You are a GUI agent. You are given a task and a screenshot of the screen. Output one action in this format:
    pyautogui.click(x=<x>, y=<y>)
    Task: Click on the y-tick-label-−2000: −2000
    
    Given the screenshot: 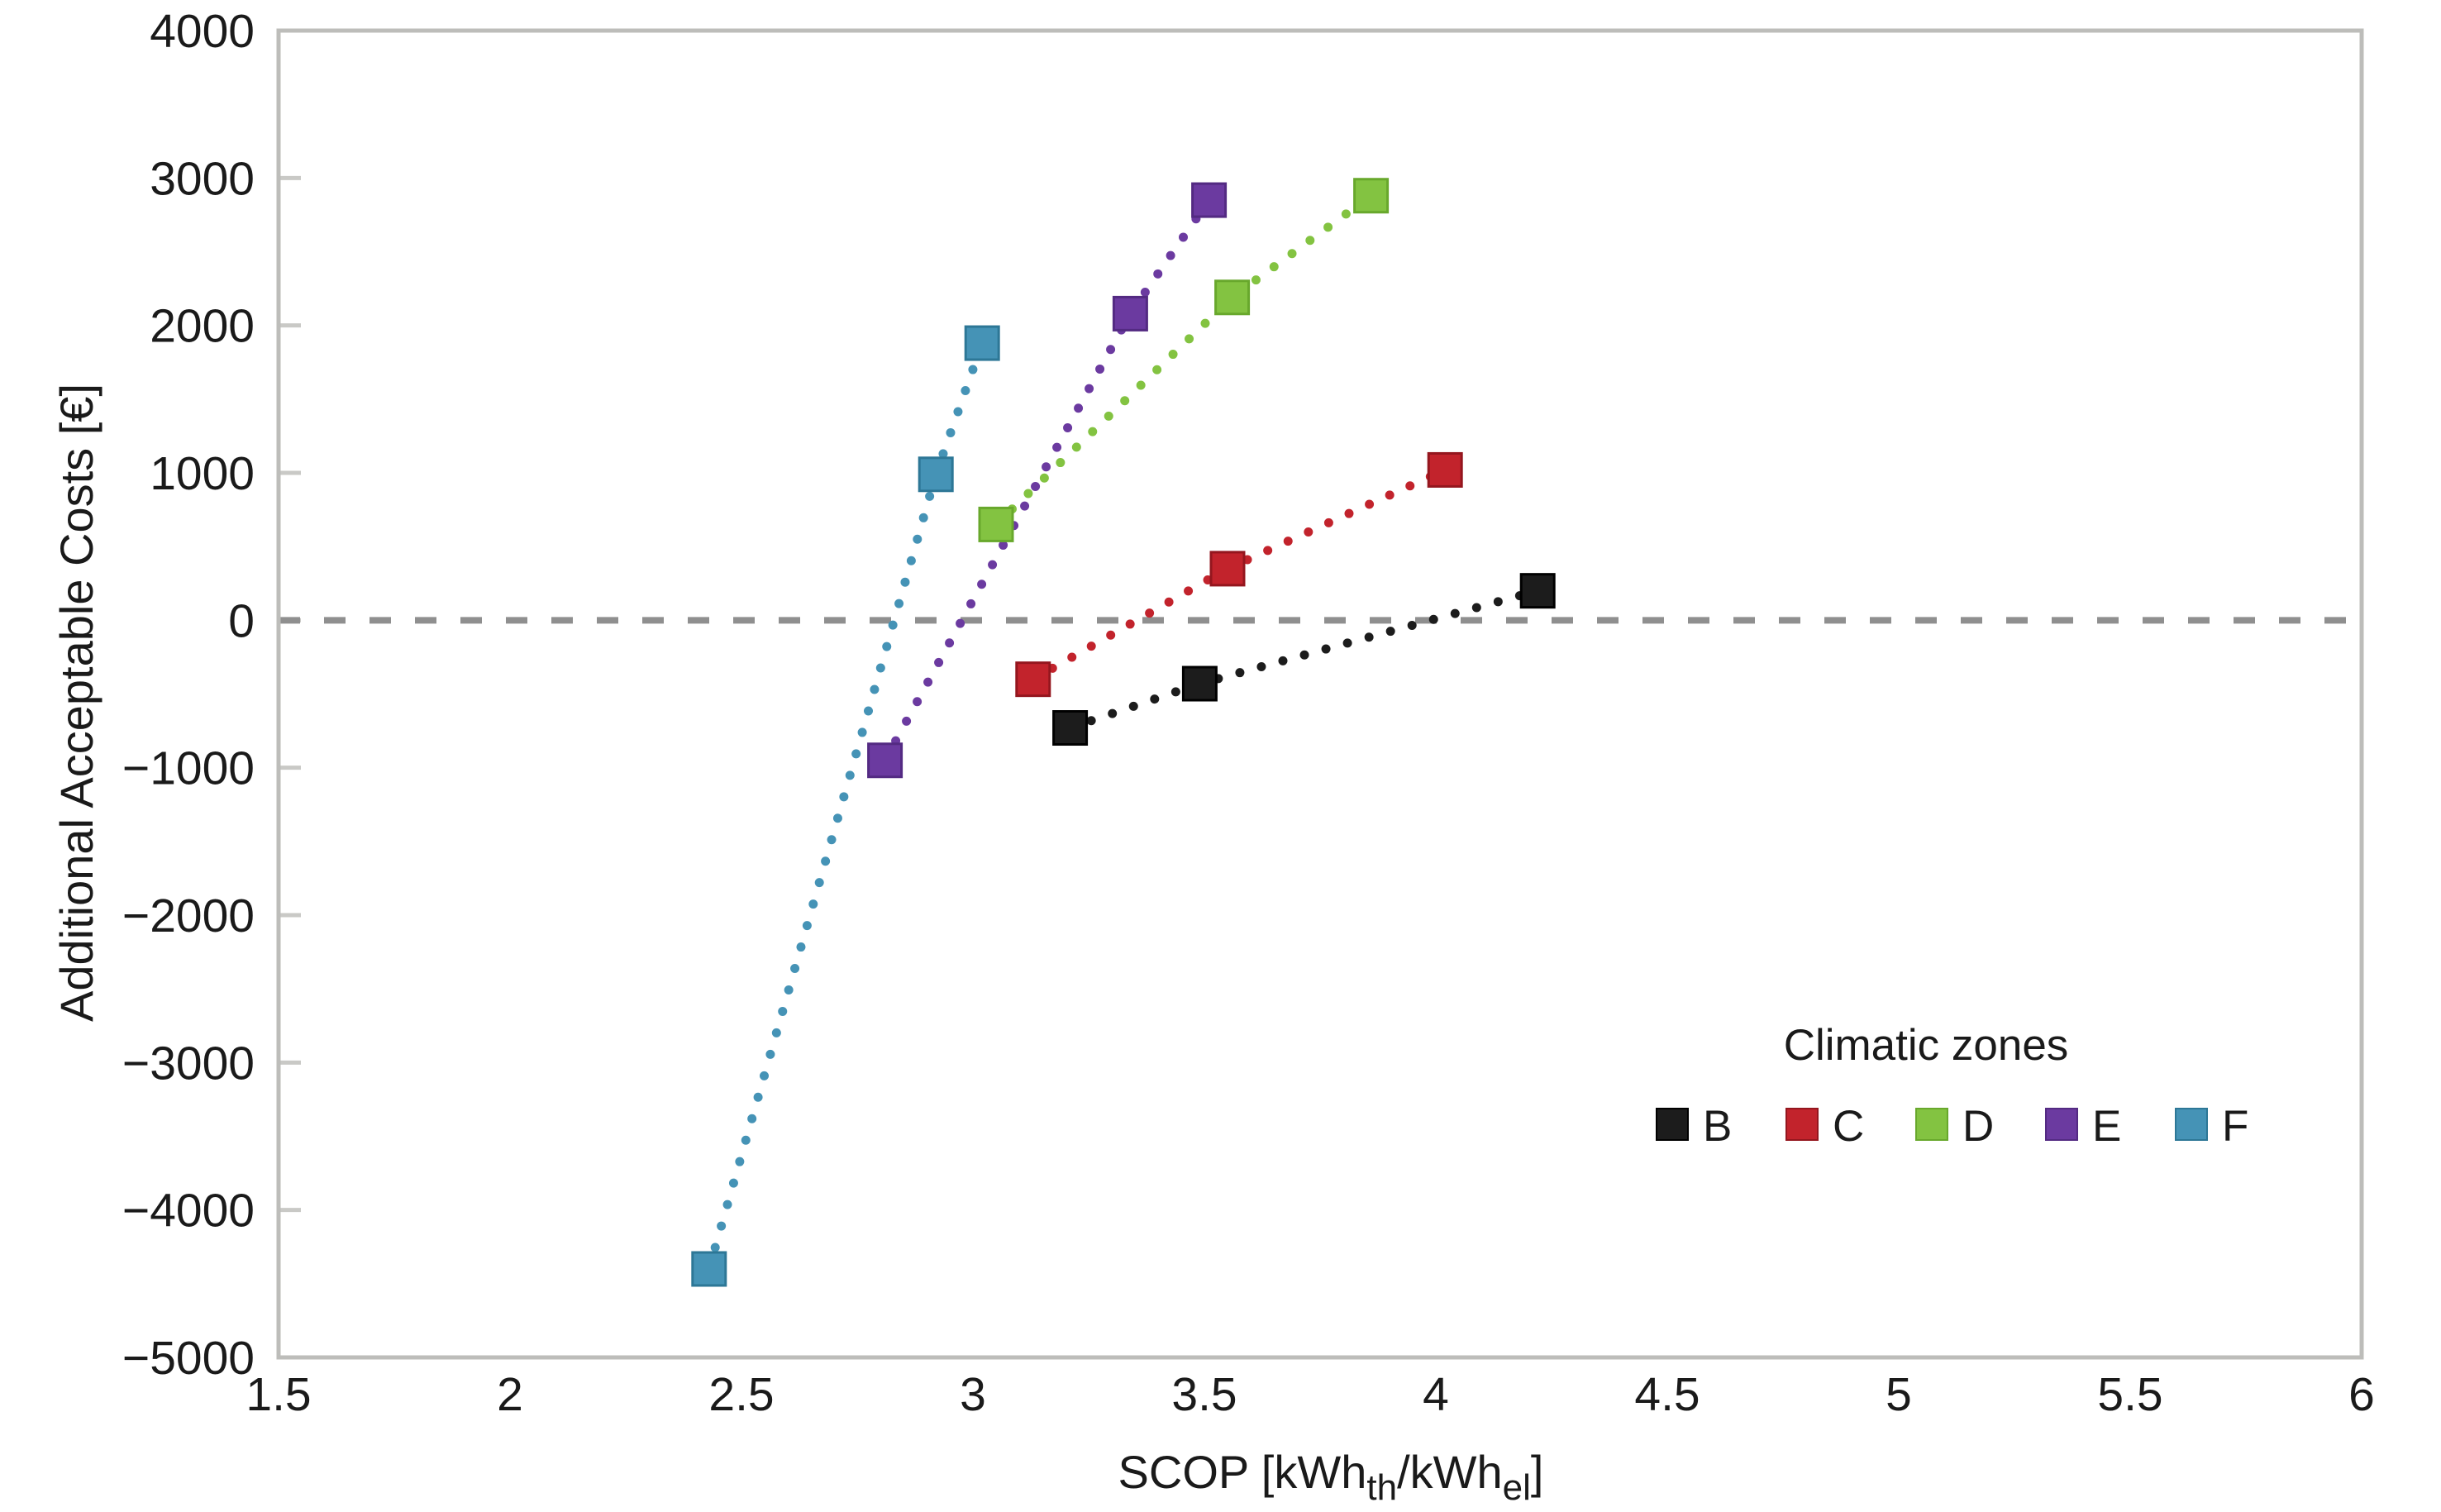 What is the action you would take?
    pyautogui.click(x=189, y=916)
    